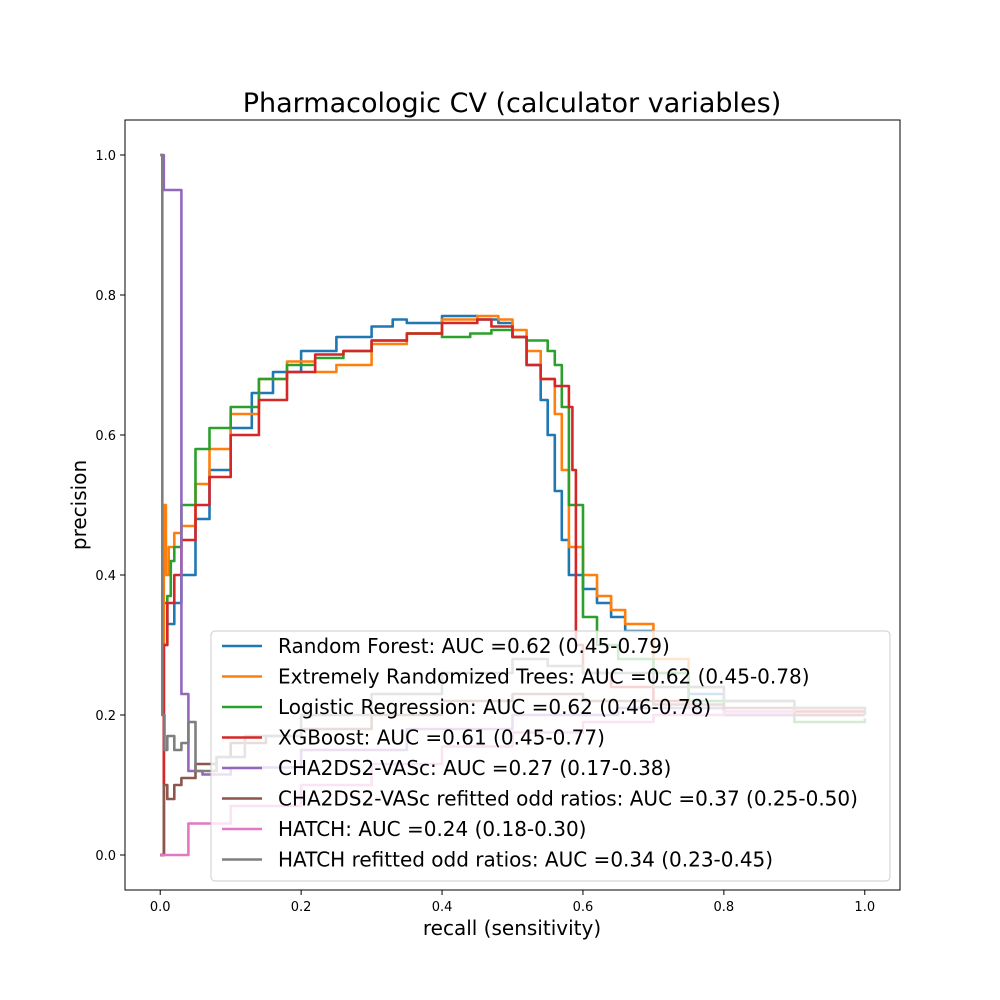 This screenshot has height=1000, width=1000. What do you see at coordinates (864, 907) in the screenshot?
I see `x-tick-label: 1.0` at bounding box center [864, 907].